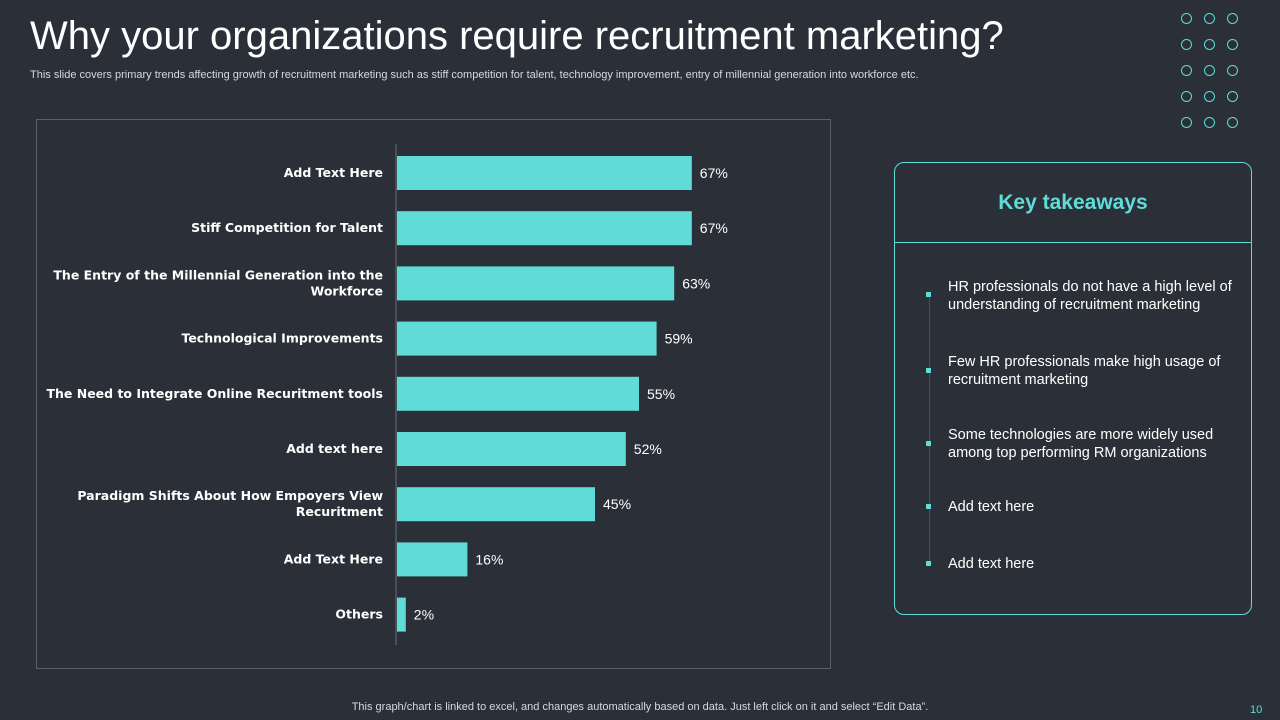 Image resolution: width=1280 pixels, height=720 pixels. Describe the element at coordinates (661, 394) in the screenshot. I see `data-label: 55%` at that location.